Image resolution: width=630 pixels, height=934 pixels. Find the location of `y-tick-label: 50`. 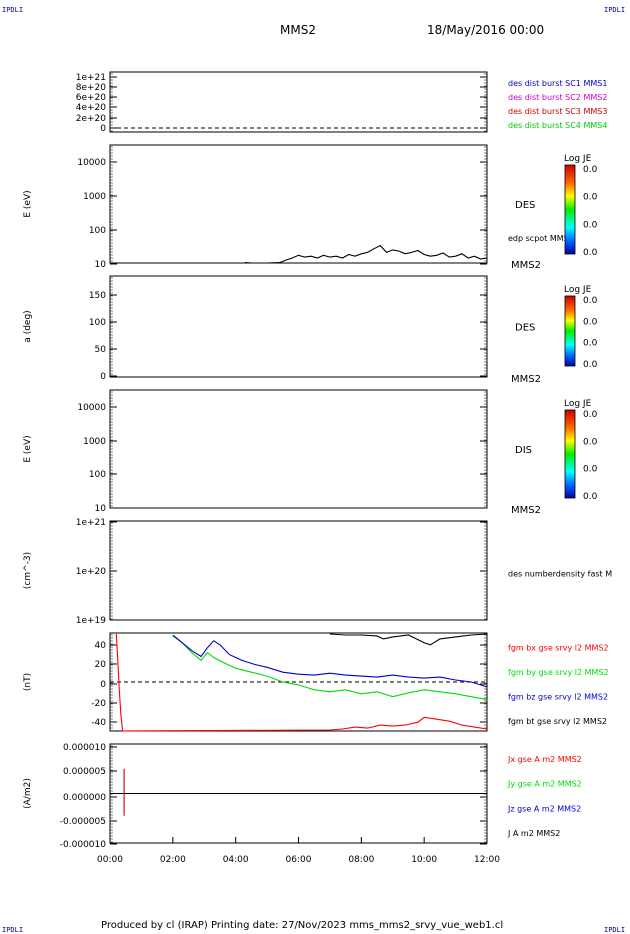

y-tick-label: 50 is located at coordinates (101, 350).